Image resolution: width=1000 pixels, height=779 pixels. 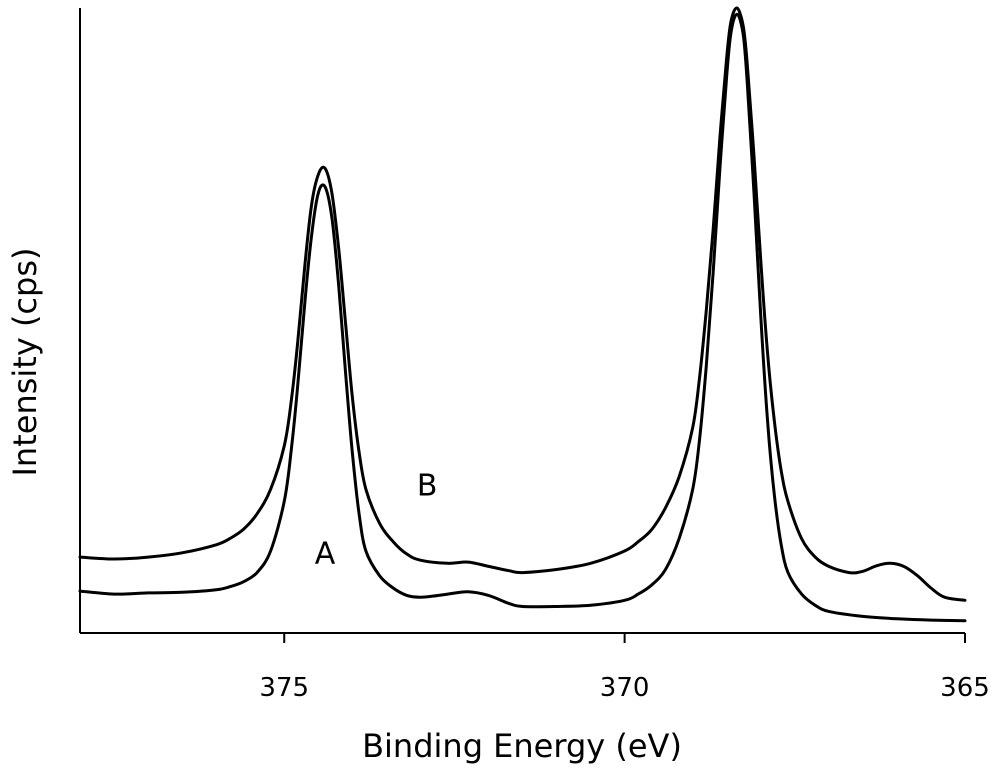 I want to click on y-axis-title: Intensity (cps), so click(x=25, y=362).